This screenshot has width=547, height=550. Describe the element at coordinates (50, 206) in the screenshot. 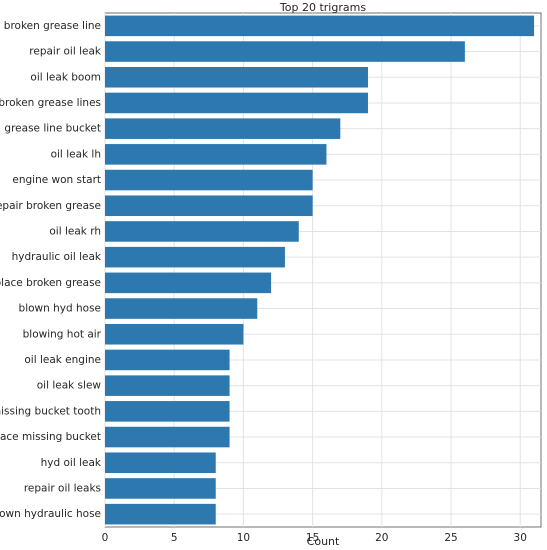

I see `category-label: repair broken grease` at that location.